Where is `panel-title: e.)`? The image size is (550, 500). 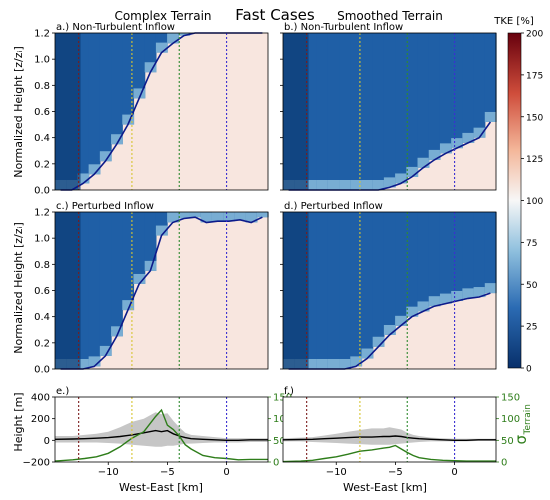
panel-title: e.) is located at coordinates (62, 391).